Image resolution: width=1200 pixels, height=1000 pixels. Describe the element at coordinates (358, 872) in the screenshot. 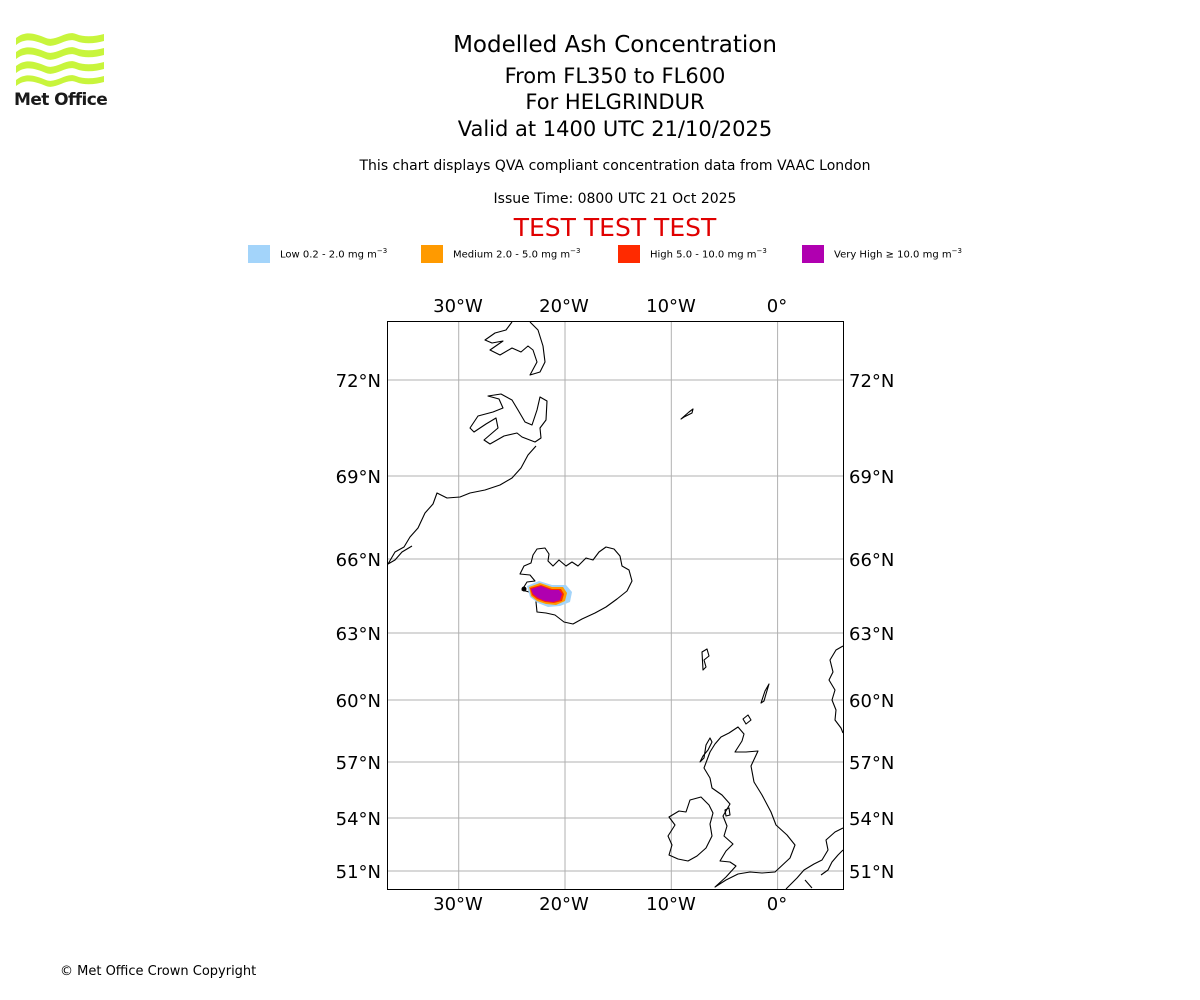

I see `lat-label-left: 51°N` at that location.